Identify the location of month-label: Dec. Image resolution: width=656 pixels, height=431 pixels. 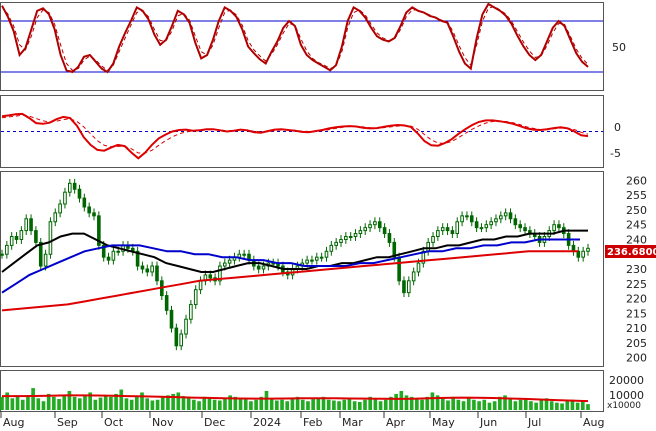
(214, 422).